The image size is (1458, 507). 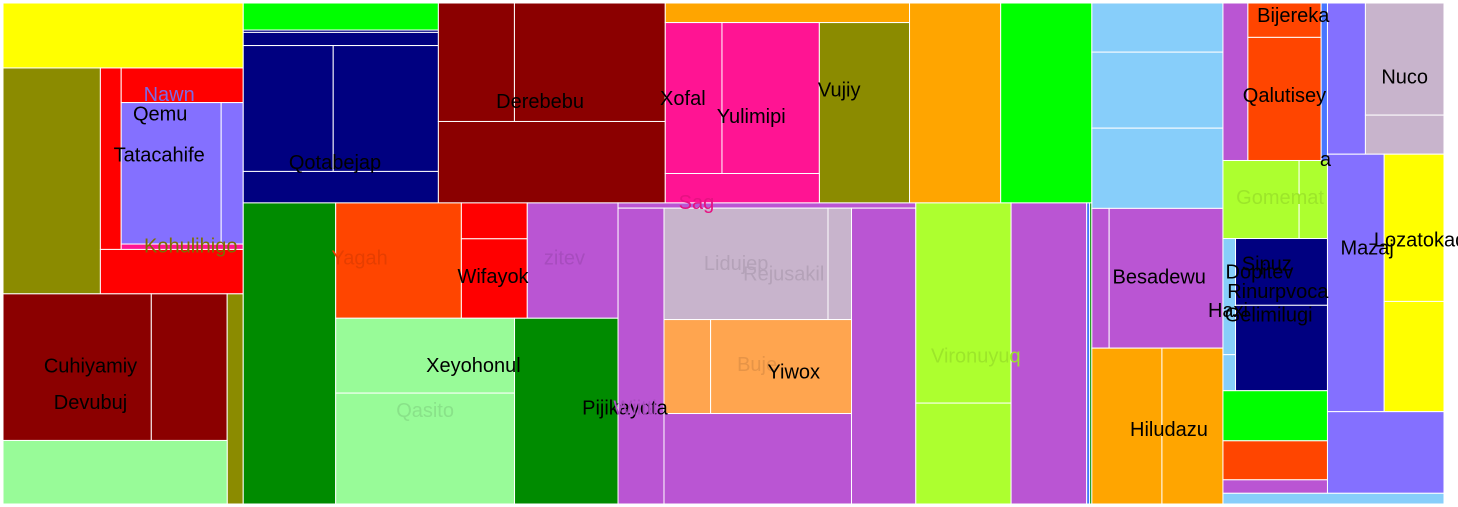 I want to click on treemap-label: Qalutisey, so click(x=1284, y=96).